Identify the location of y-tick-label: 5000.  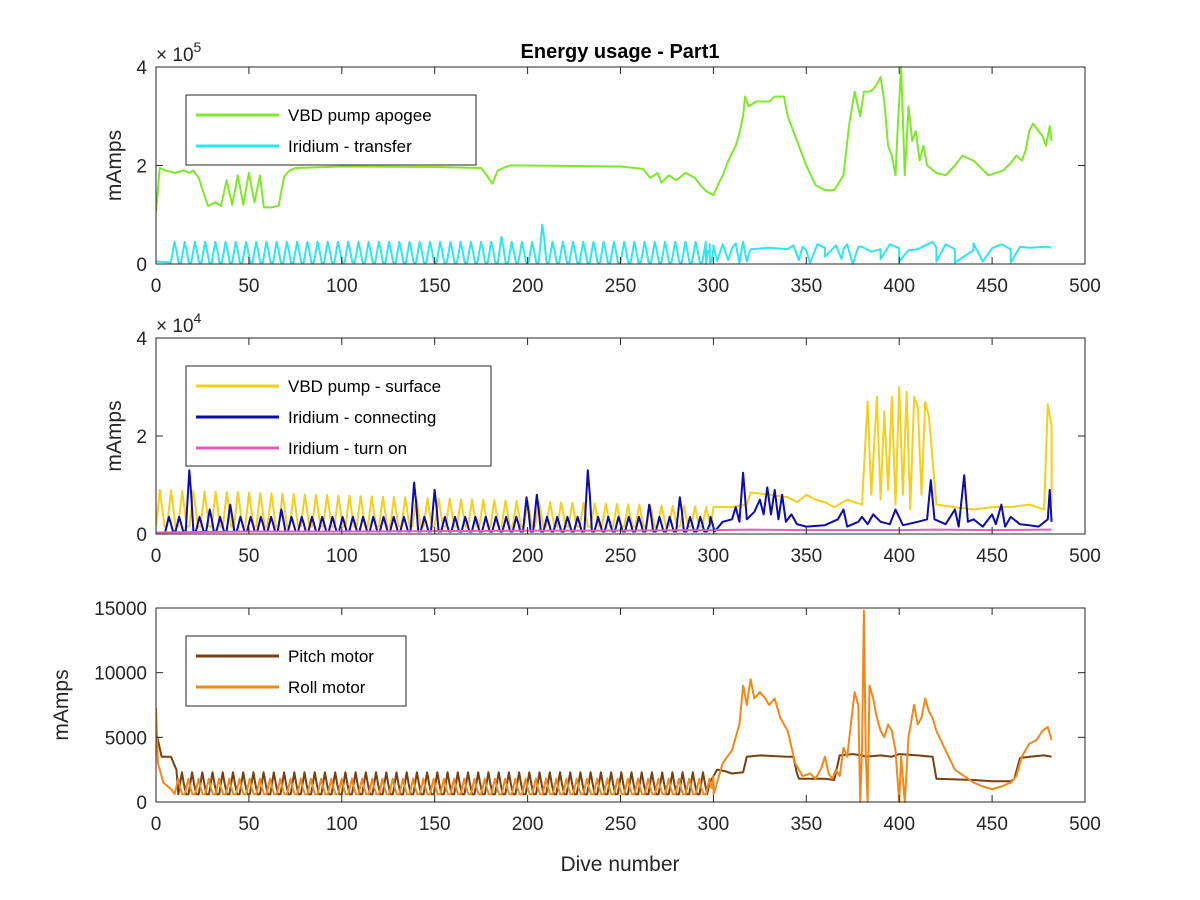
(126, 738).